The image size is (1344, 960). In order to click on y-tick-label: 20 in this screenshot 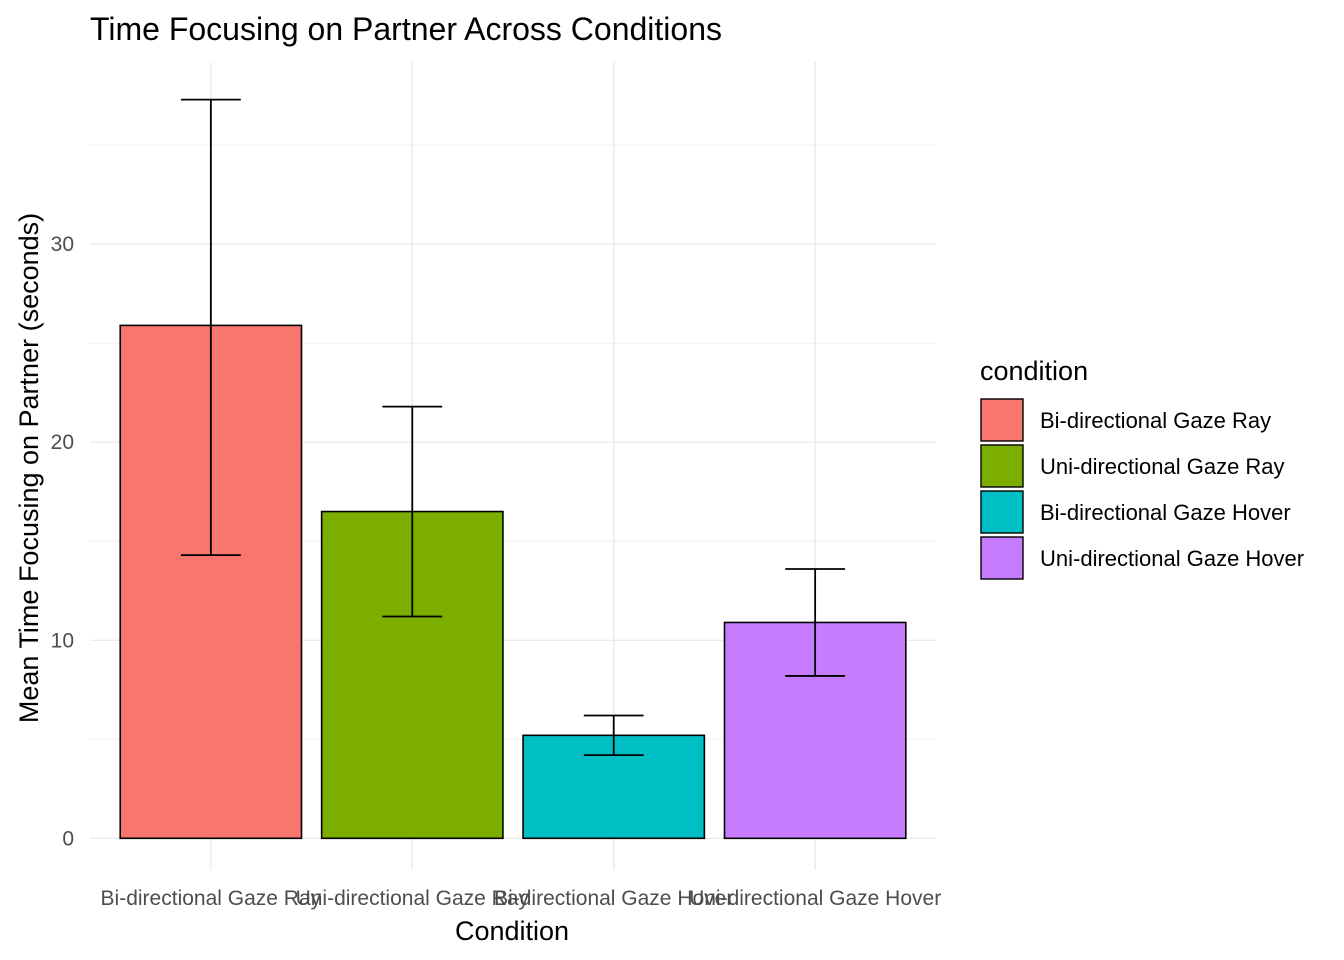, I will do `click(62, 442)`.